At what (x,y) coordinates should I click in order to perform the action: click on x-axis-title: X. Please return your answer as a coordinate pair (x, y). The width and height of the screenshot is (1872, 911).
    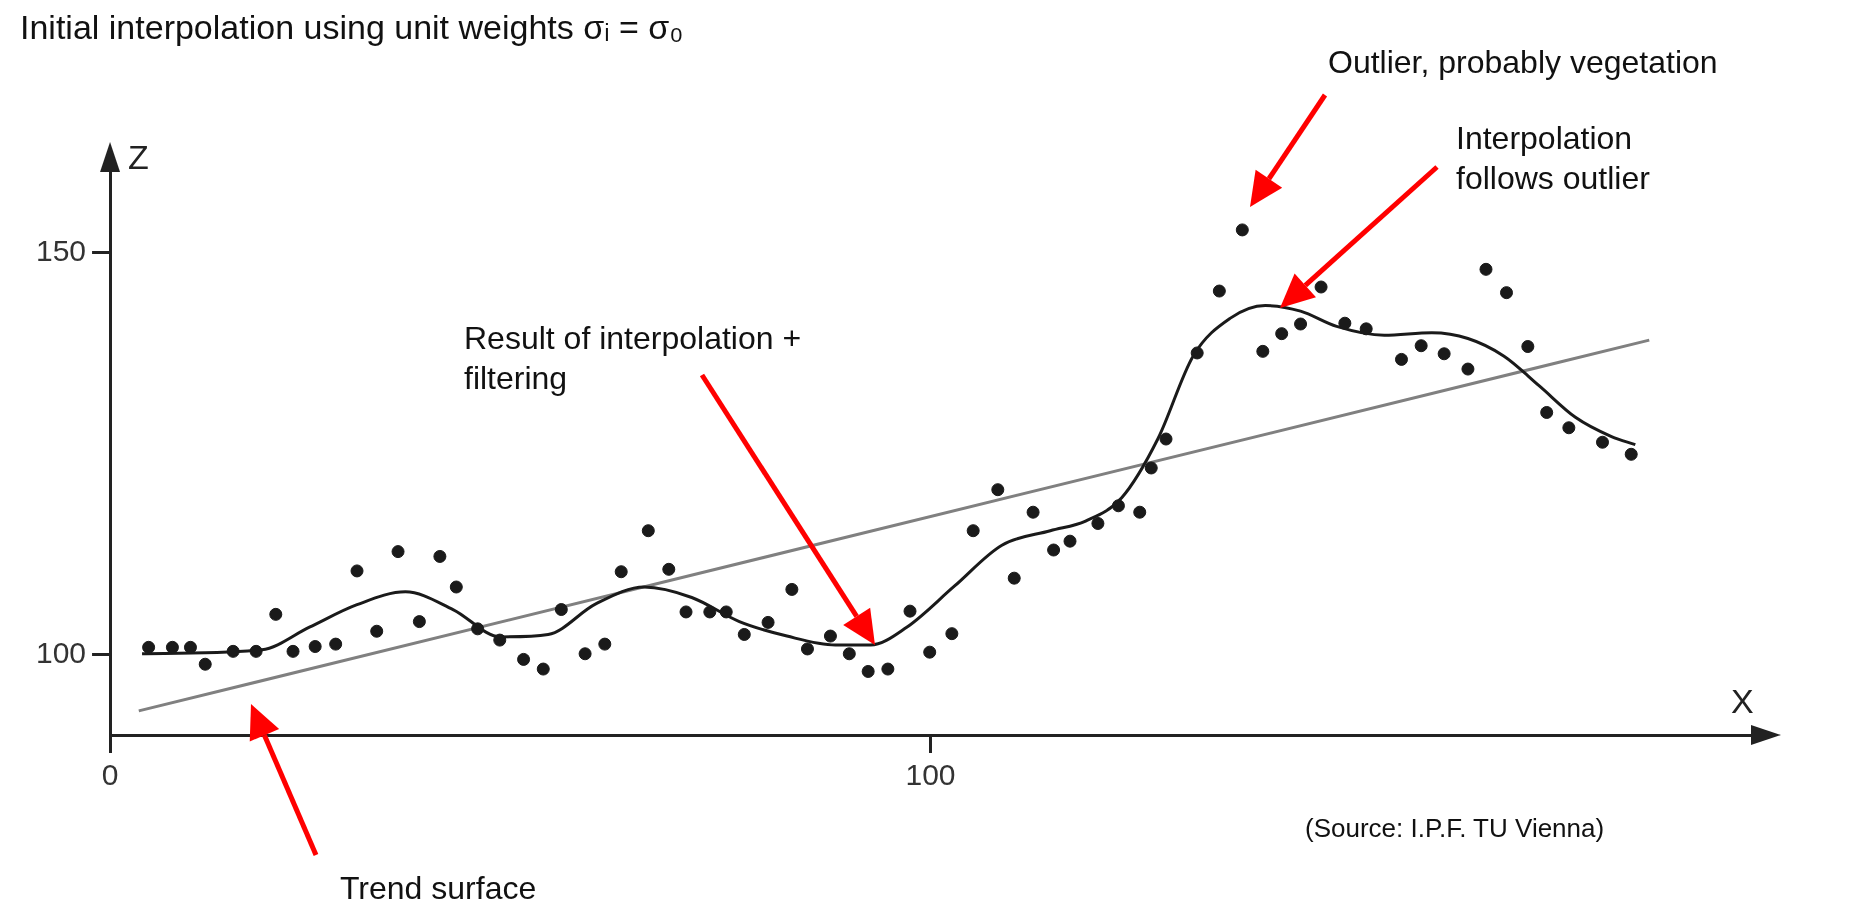
    Looking at the image, I should click on (1742, 701).